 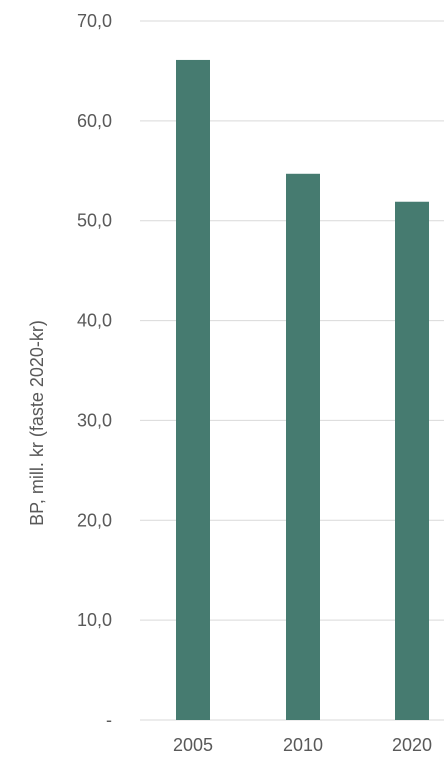 I want to click on x-tick-label: 2020, so click(x=412, y=745).